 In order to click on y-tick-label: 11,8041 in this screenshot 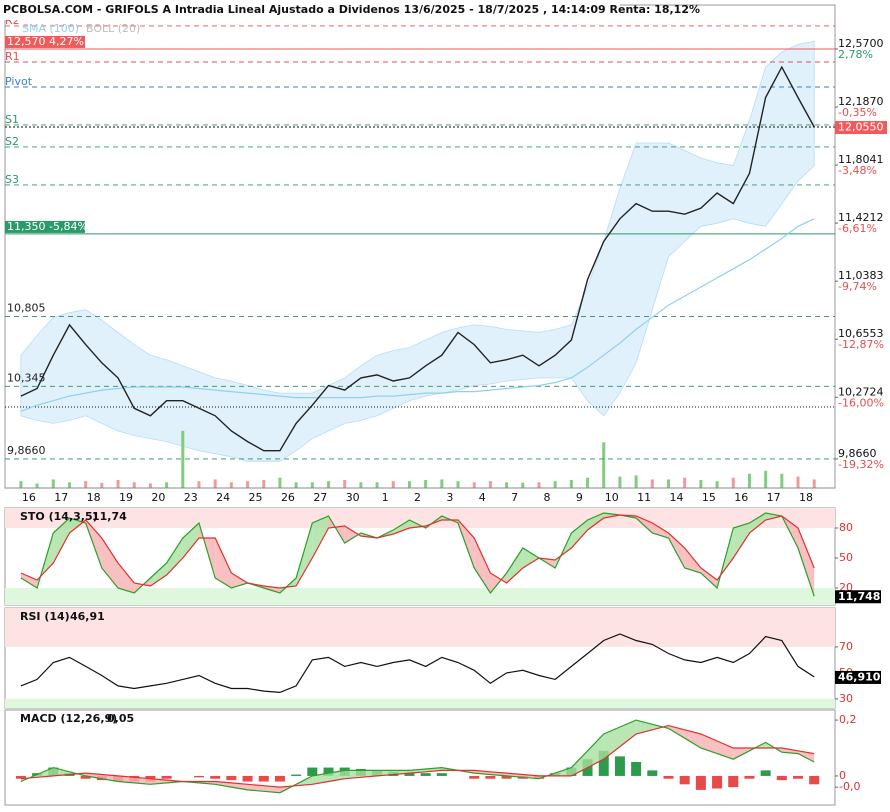, I will do `click(861, 159)`.